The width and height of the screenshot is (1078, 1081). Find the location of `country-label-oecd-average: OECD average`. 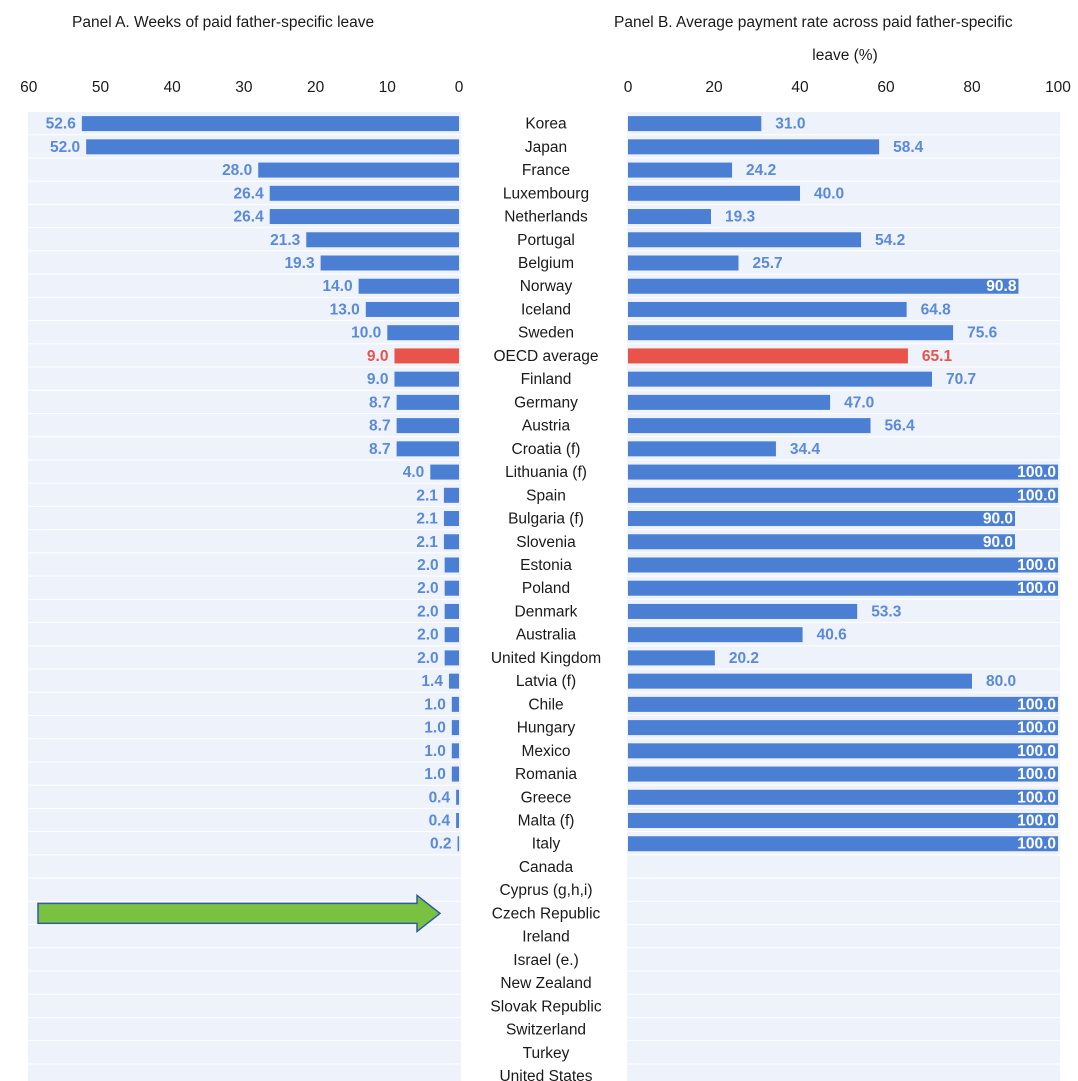

country-label-oecd-average: OECD average is located at coordinates (545, 356).